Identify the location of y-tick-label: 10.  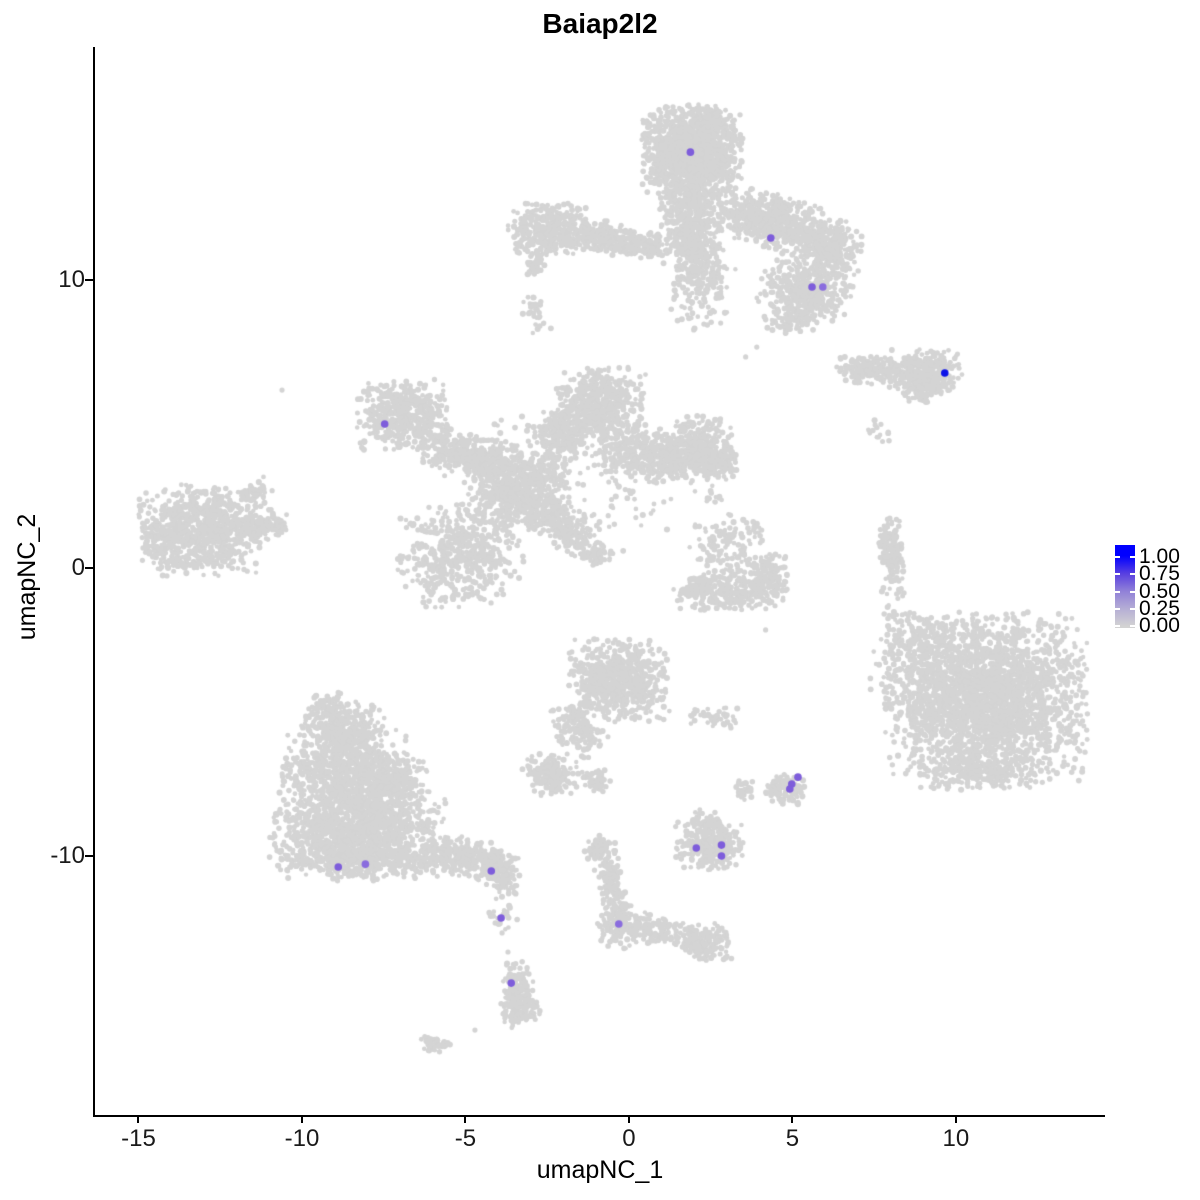
(71, 279).